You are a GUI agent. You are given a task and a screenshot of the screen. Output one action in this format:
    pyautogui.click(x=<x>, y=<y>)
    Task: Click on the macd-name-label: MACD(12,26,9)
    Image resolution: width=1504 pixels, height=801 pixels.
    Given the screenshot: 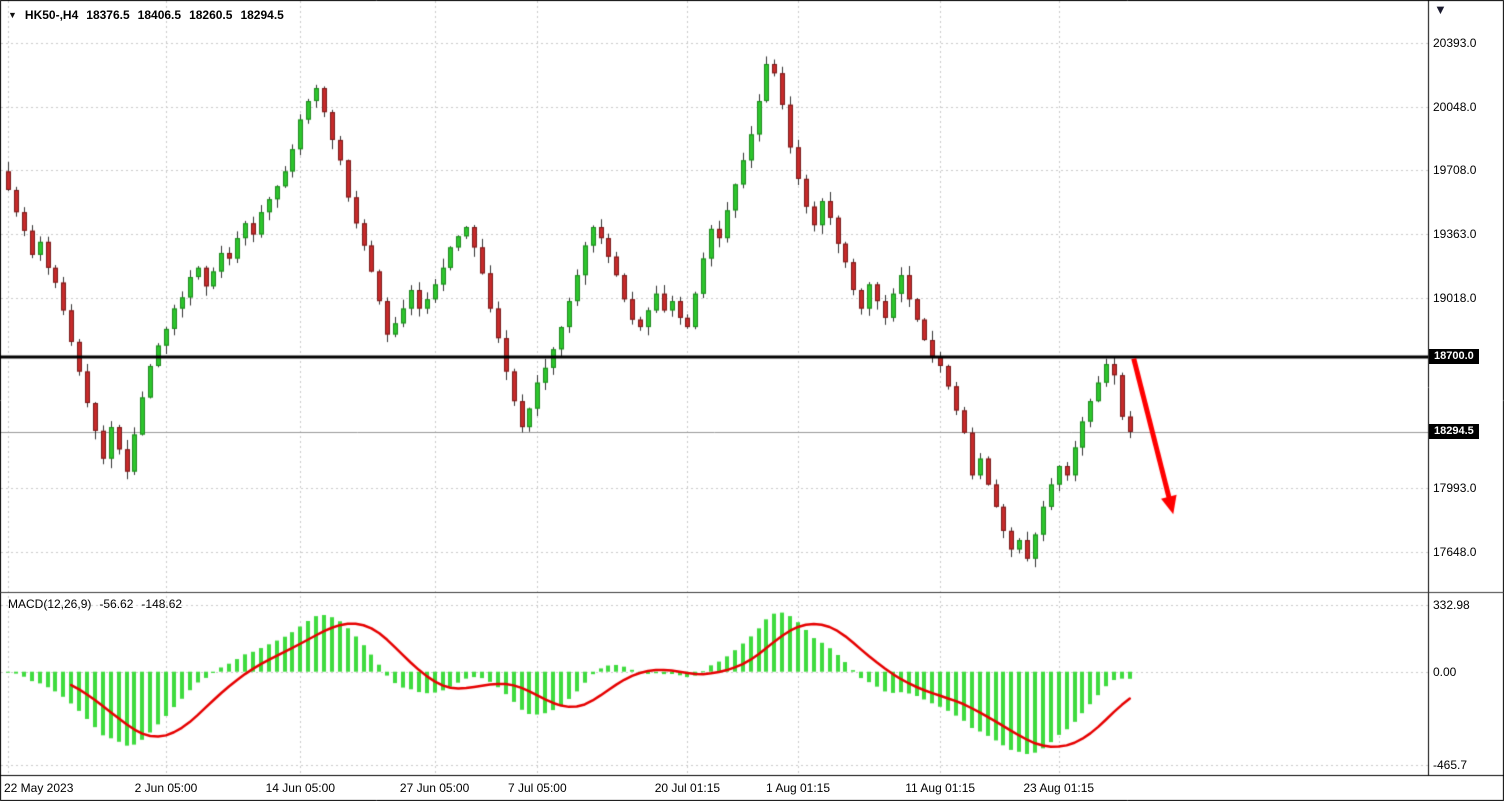 What is the action you would take?
    pyautogui.click(x=50, y=604)
    